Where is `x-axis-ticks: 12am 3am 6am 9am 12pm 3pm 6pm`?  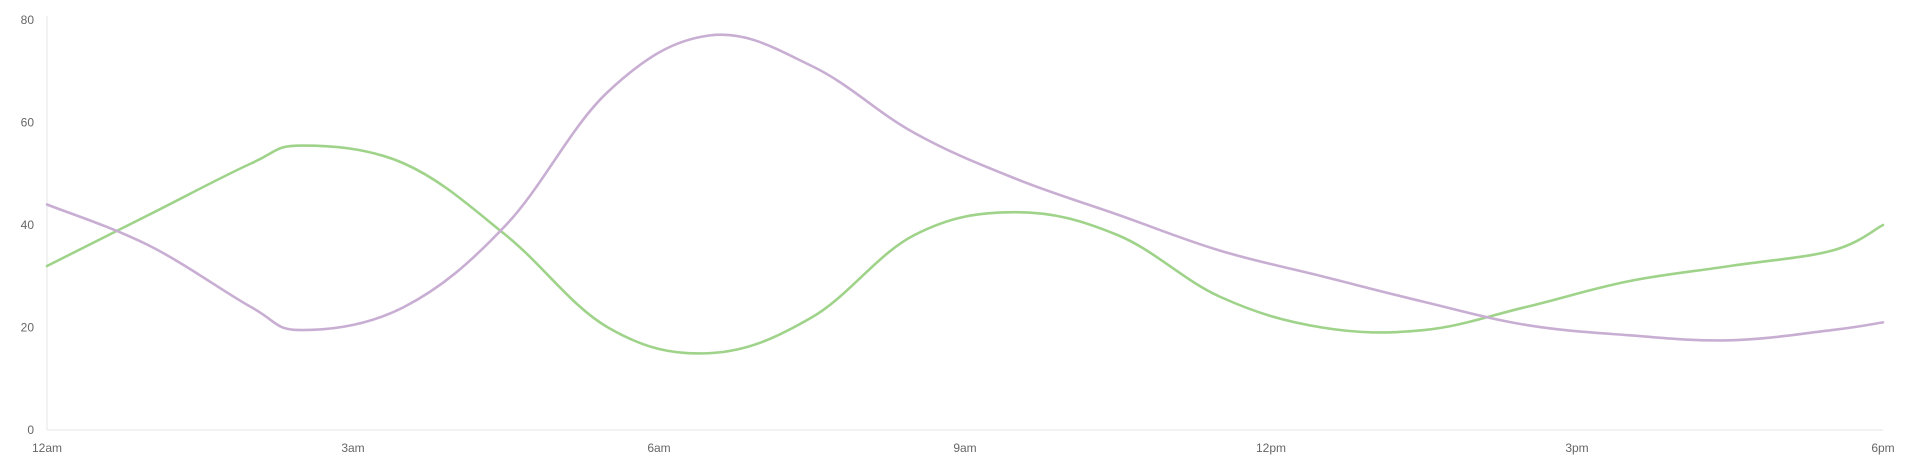
x-axis-ticks: 12am 3am 6am 9am 12pm 3pm 6pm is located at coordinates (963, 448).